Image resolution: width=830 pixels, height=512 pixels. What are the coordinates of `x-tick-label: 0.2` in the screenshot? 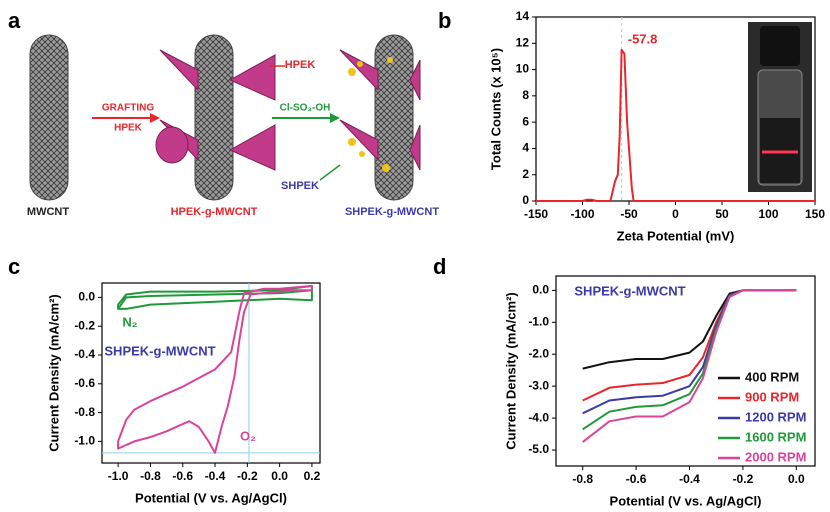 It's located at (312, 476).